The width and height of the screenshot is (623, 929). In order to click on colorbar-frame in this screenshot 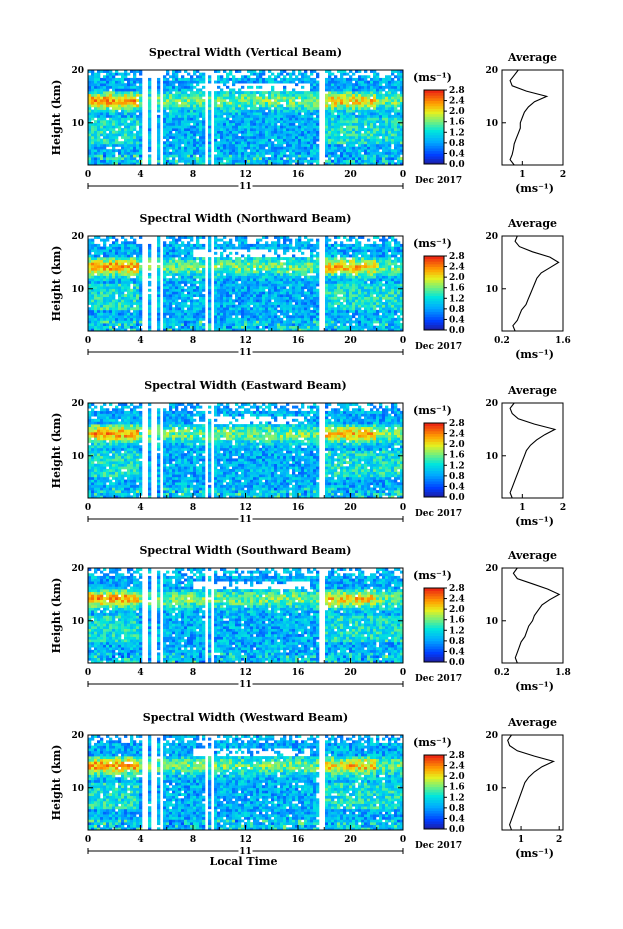, I will do `click(434, 127)`.